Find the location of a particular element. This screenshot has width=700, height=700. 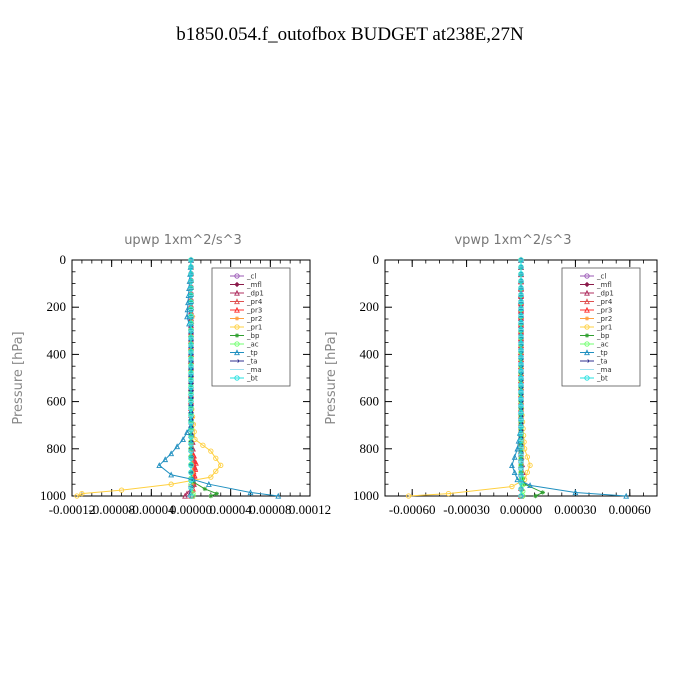

vpwp-y-axis-label: Pressure [hPa] is located at coordinates (331, 377).